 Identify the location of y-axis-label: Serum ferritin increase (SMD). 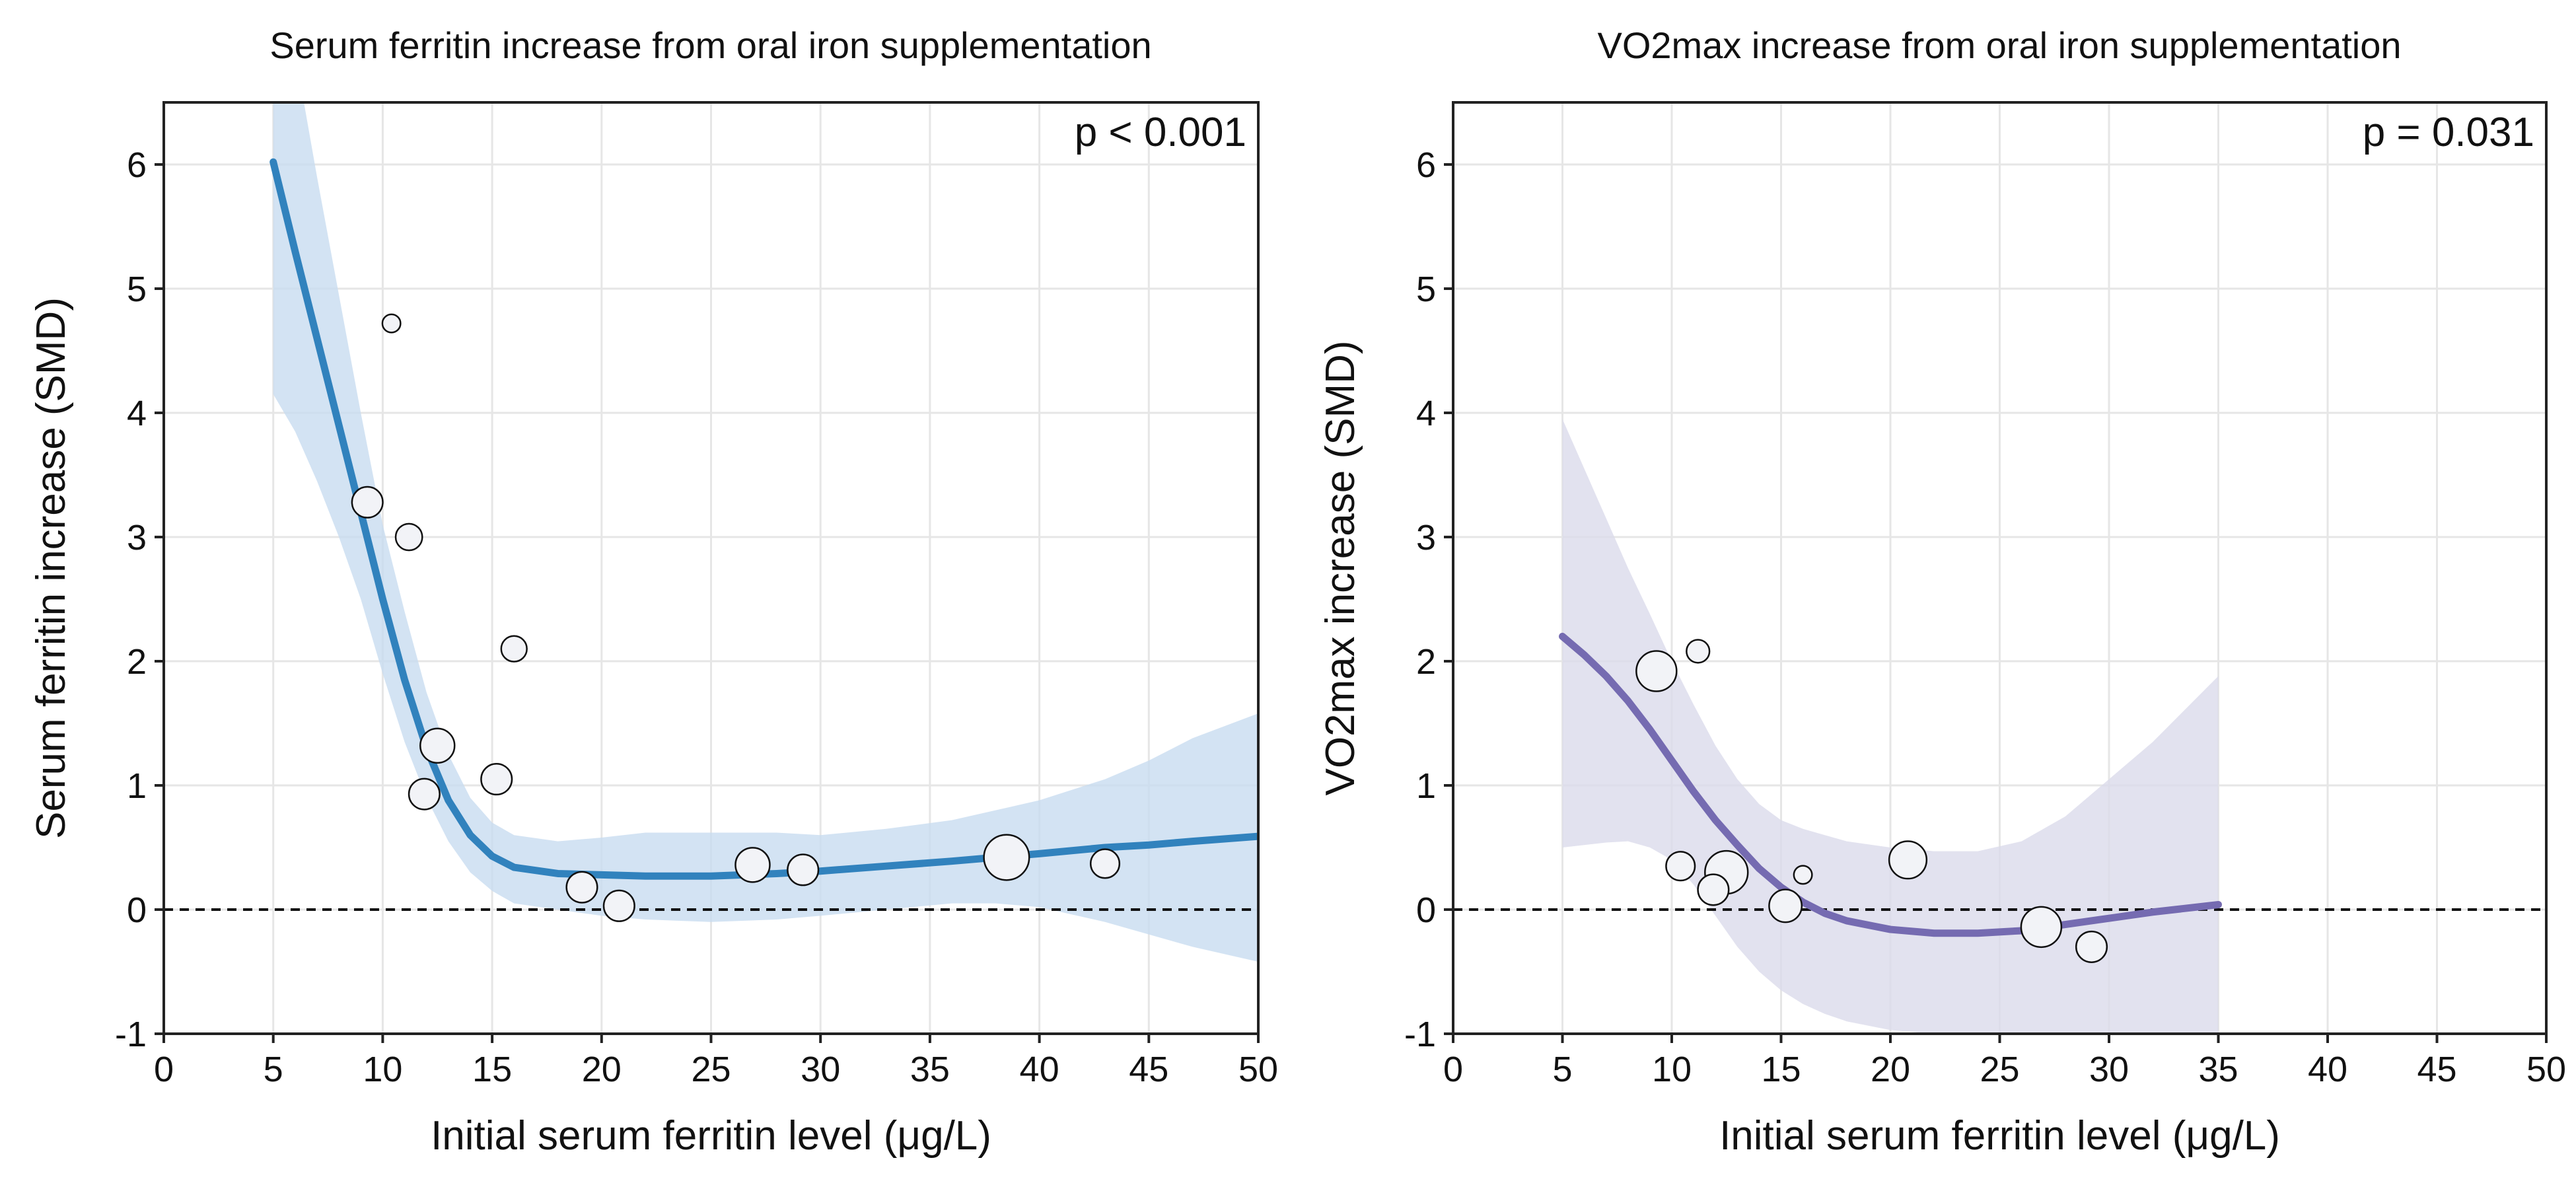
(51, 568).